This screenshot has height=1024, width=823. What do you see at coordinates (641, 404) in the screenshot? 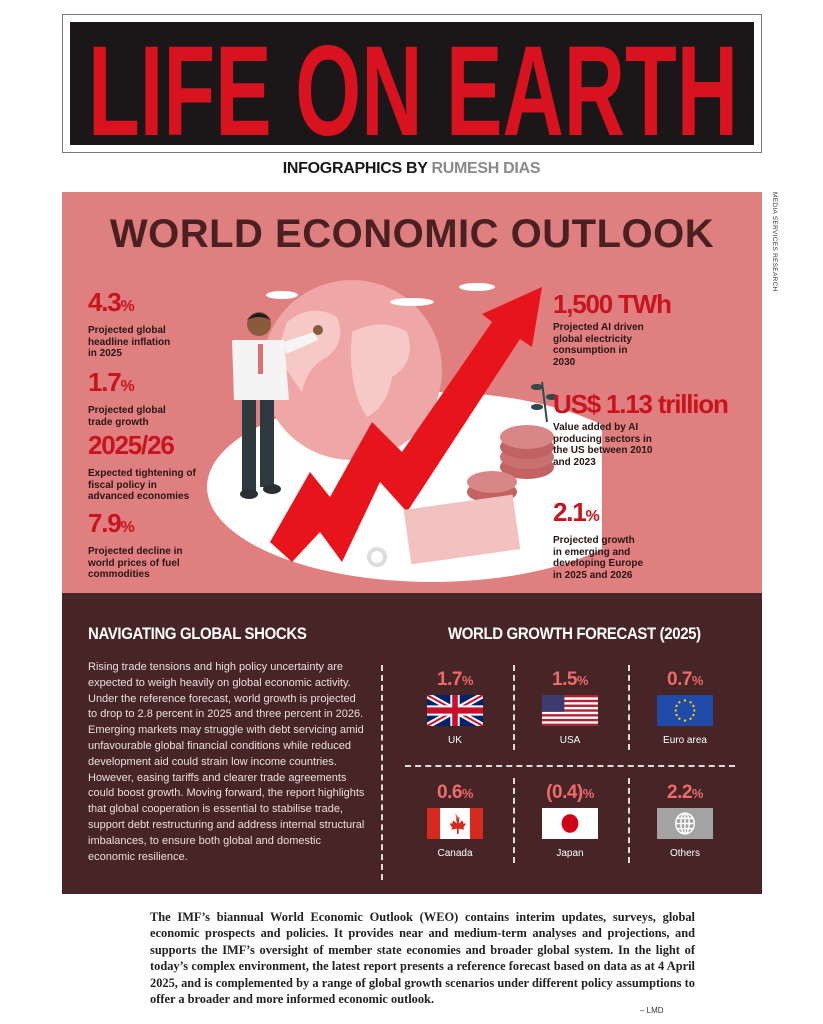
I see `stat-value: US$ 1.13 trillion` at bounding box center [641, 404].